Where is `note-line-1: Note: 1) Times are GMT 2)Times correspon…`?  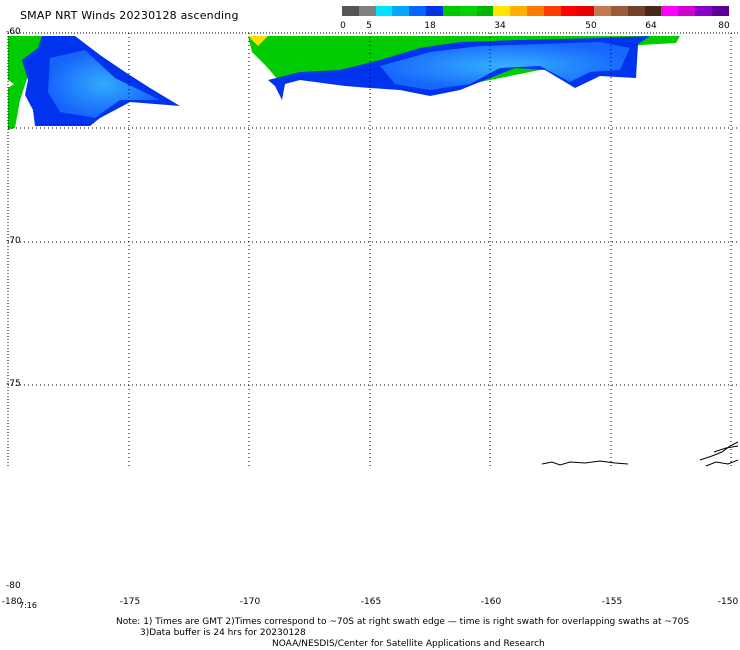 note-line-1: Note: 1) Times are GMT 2)Times correspon… is located at coordinates (403, 622).